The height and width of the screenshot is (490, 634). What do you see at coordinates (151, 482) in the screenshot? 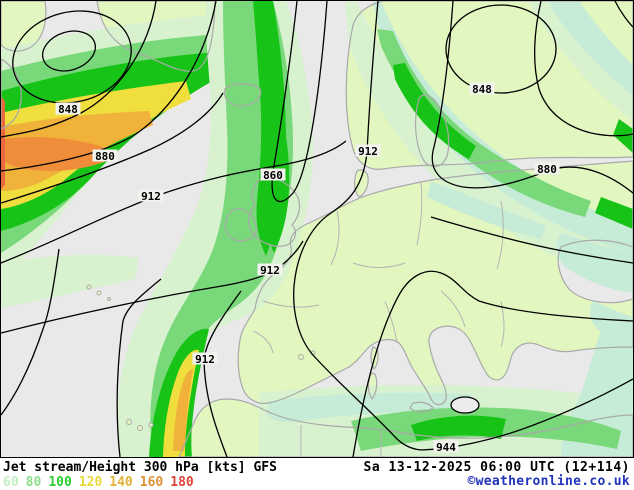
I see `scale-value-160: 160` at bounding box center [151, 482].